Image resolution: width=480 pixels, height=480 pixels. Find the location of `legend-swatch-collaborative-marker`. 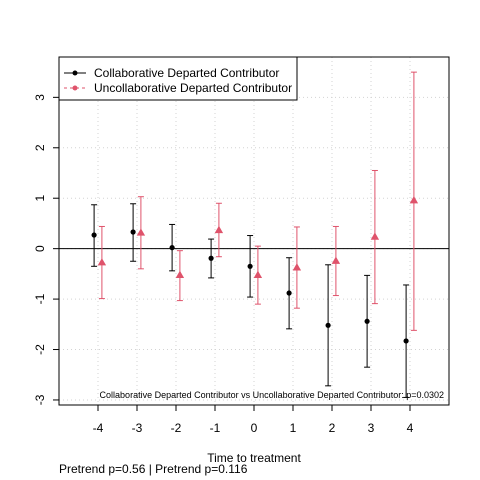

legend-swatch-collaborative-marker is located at coordinates (75, 73).